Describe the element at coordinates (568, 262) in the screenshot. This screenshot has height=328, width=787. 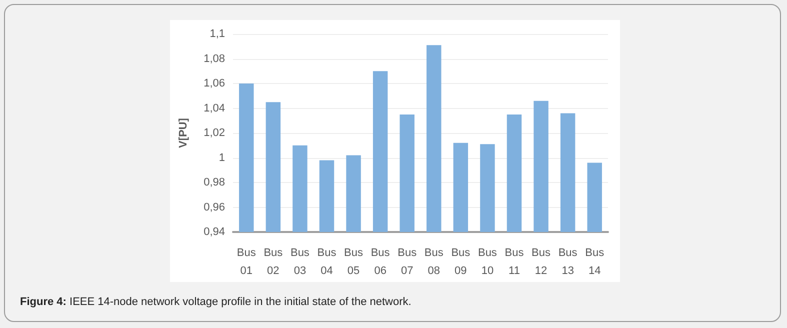
I see `x-tick-label: Bus 13` at that location.